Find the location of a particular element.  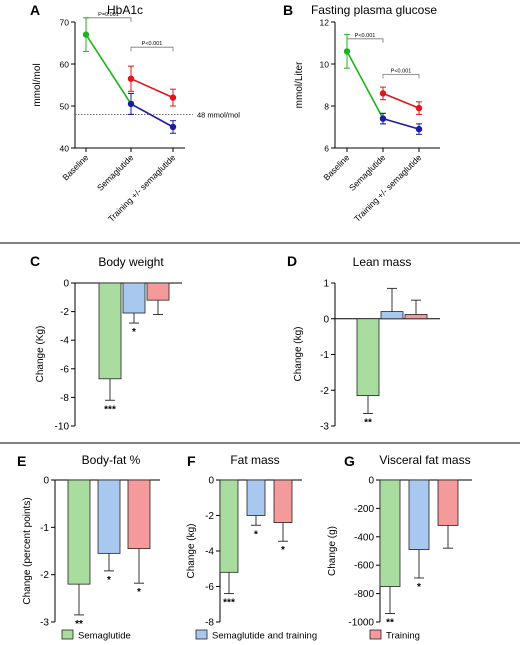

panel-title: Visceral fat mass is located at coordinates (424, 460).